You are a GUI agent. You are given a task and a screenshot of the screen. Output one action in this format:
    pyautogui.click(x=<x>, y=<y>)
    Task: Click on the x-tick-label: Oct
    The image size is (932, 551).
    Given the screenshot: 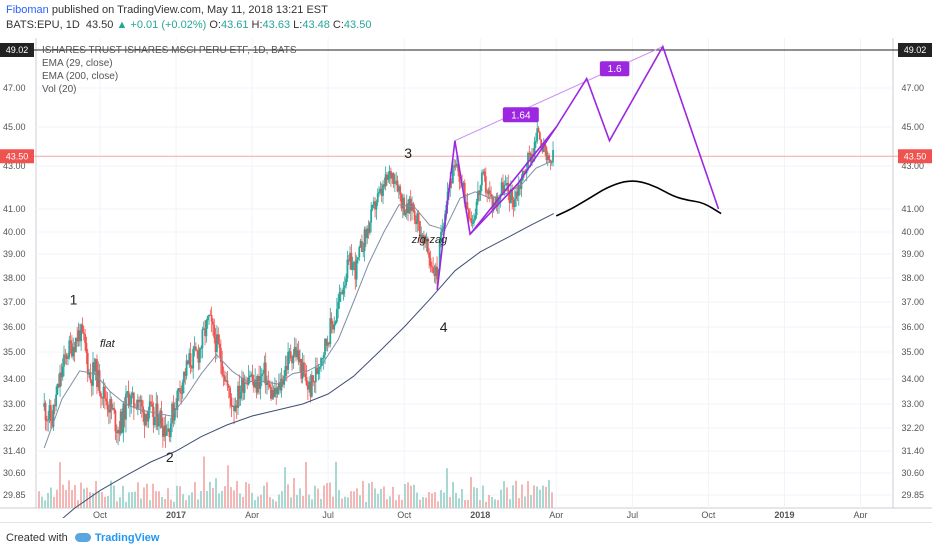 What is the action you would take?
    pyautogui.click(x=404, y=514)
    